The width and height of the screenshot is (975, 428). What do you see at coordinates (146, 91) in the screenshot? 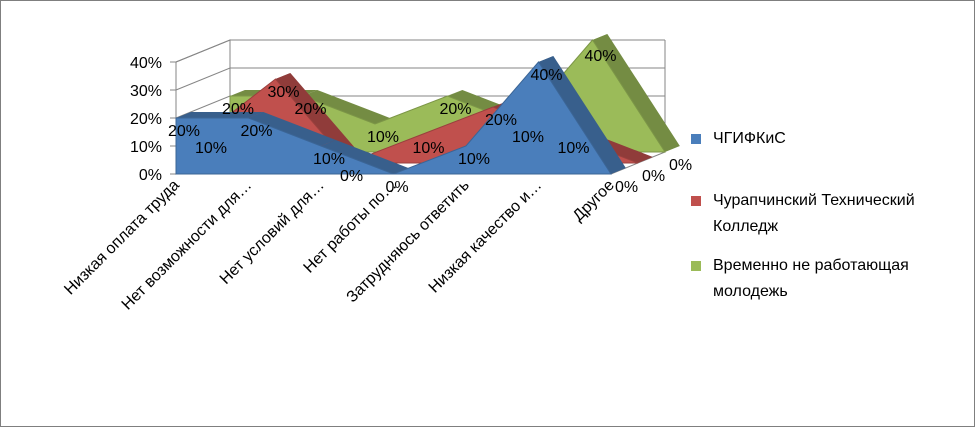
I see `y-tick-label: 30%` at bounding box center [146, 91].